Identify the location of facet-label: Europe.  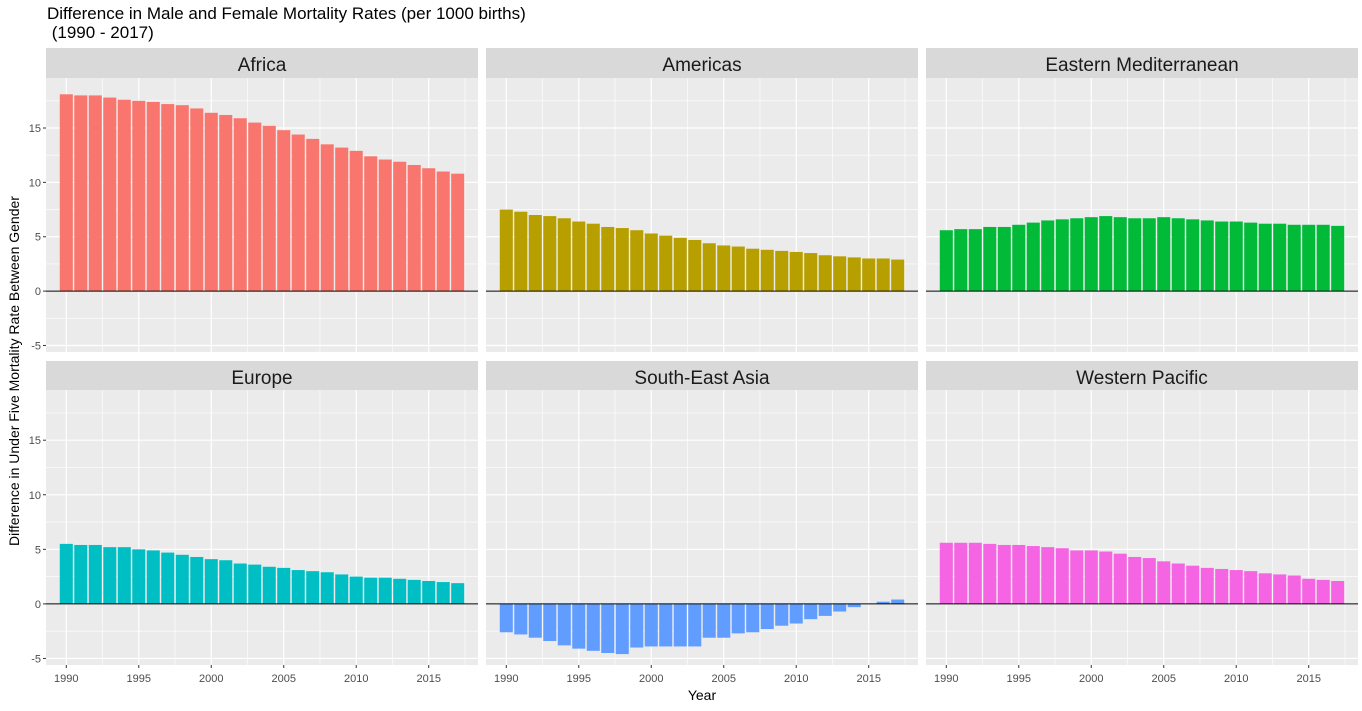
(261, 378).